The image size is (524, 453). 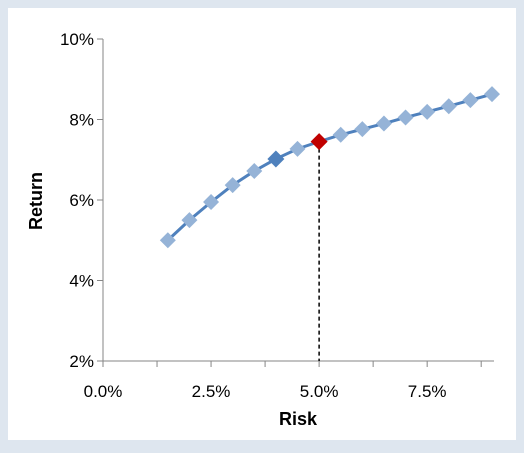 What do you see at coordinates (211, 391) in the screenshot?
I see `x-tick-label: 2.5%` at bounding box center [211, 391].